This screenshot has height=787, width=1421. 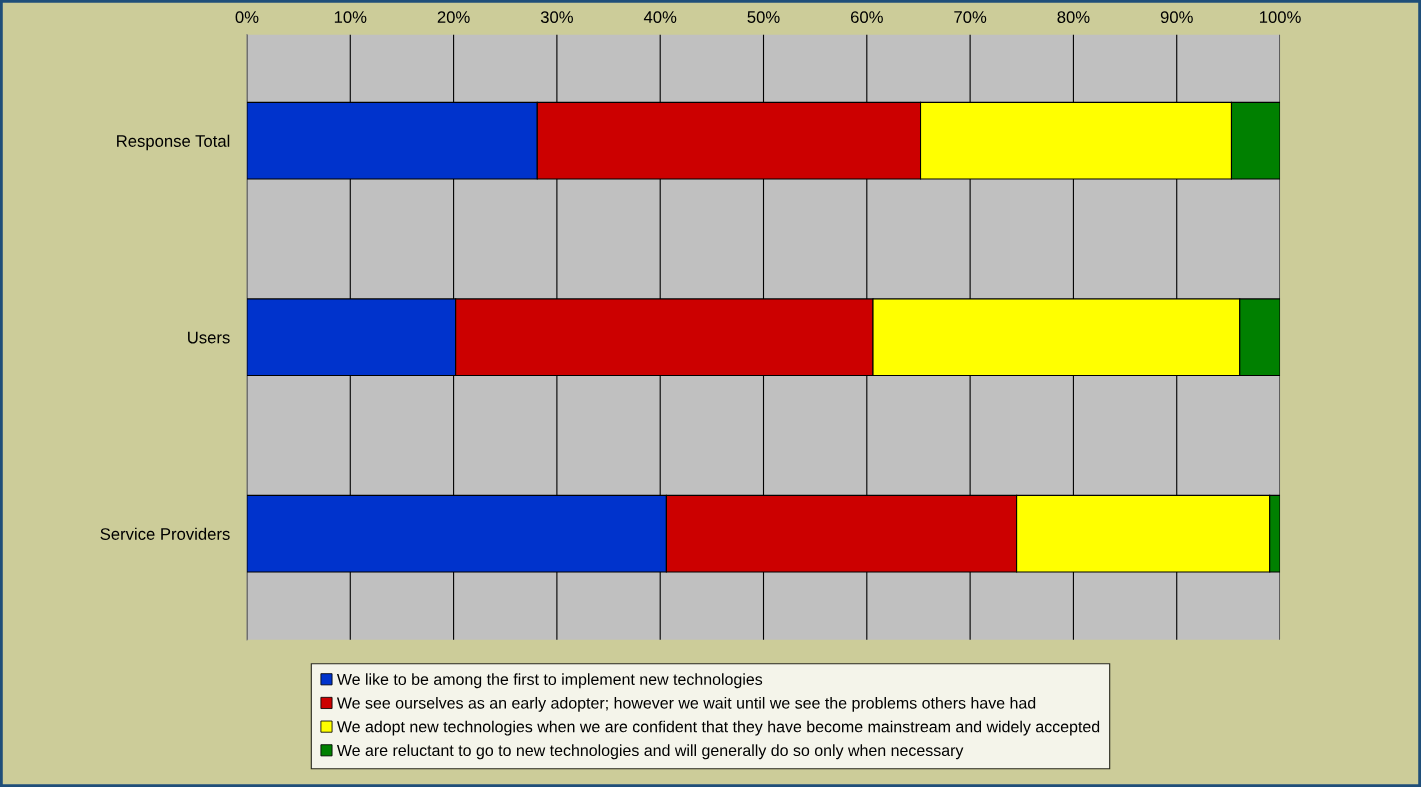 I want to click on legend-label: We like to be among the first to implement new technologies, so click(x=549, y=681).